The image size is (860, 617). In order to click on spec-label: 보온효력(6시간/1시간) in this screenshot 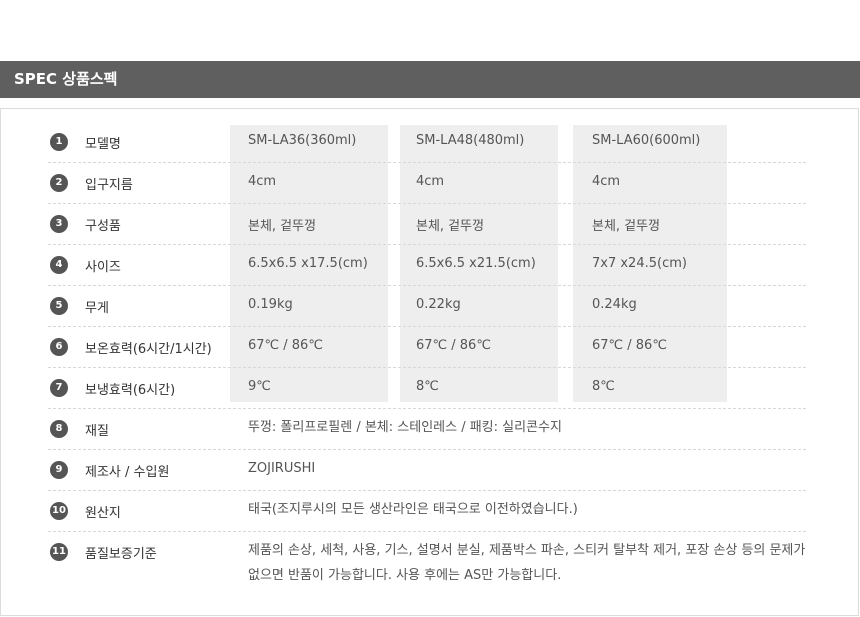, I will do `click(148, 349)`.